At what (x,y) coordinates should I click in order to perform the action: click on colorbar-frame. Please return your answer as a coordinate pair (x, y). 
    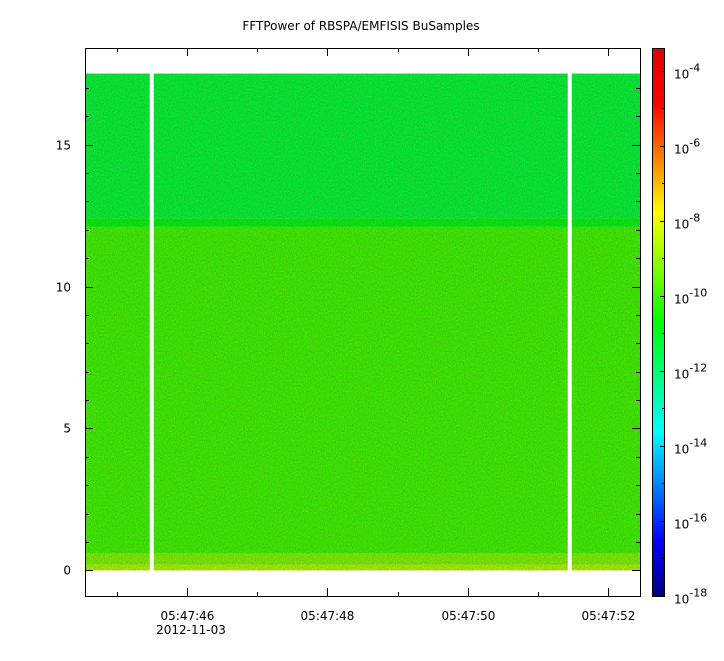
    Looking at the image, I should click on (658, 322).